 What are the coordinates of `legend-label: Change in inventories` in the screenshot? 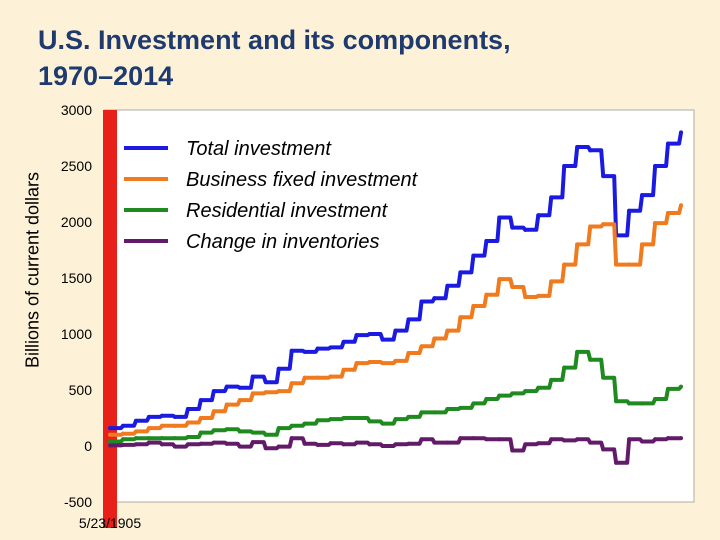 It's located at (282, 242).